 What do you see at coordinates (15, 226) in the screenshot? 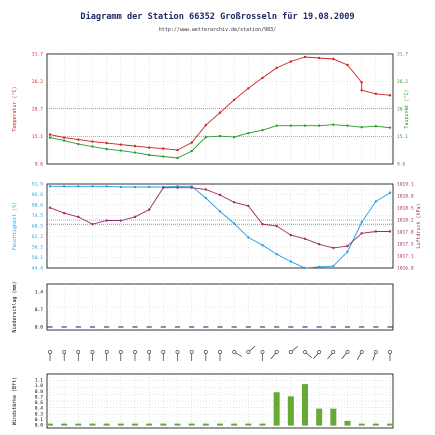
I see `humidity-axis-label: Feuchtigkeit (%)` at bounding box center [15, 226].